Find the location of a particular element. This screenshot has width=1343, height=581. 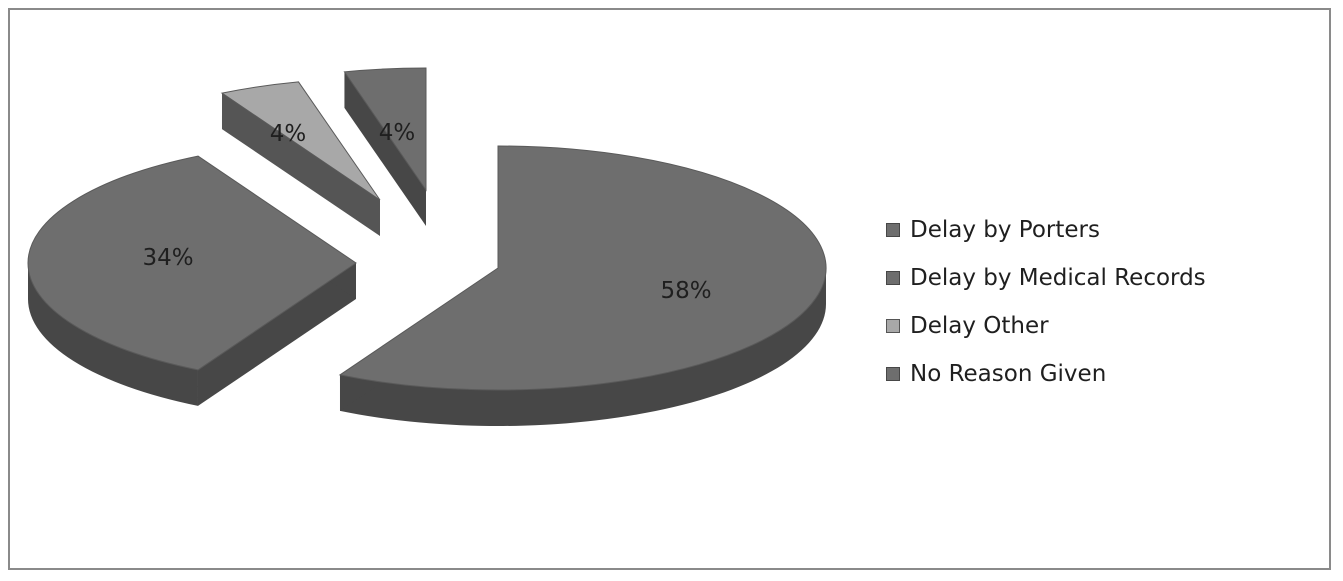

legend-item-delay-other: Delay Other is located at coordinates (1046, 326).